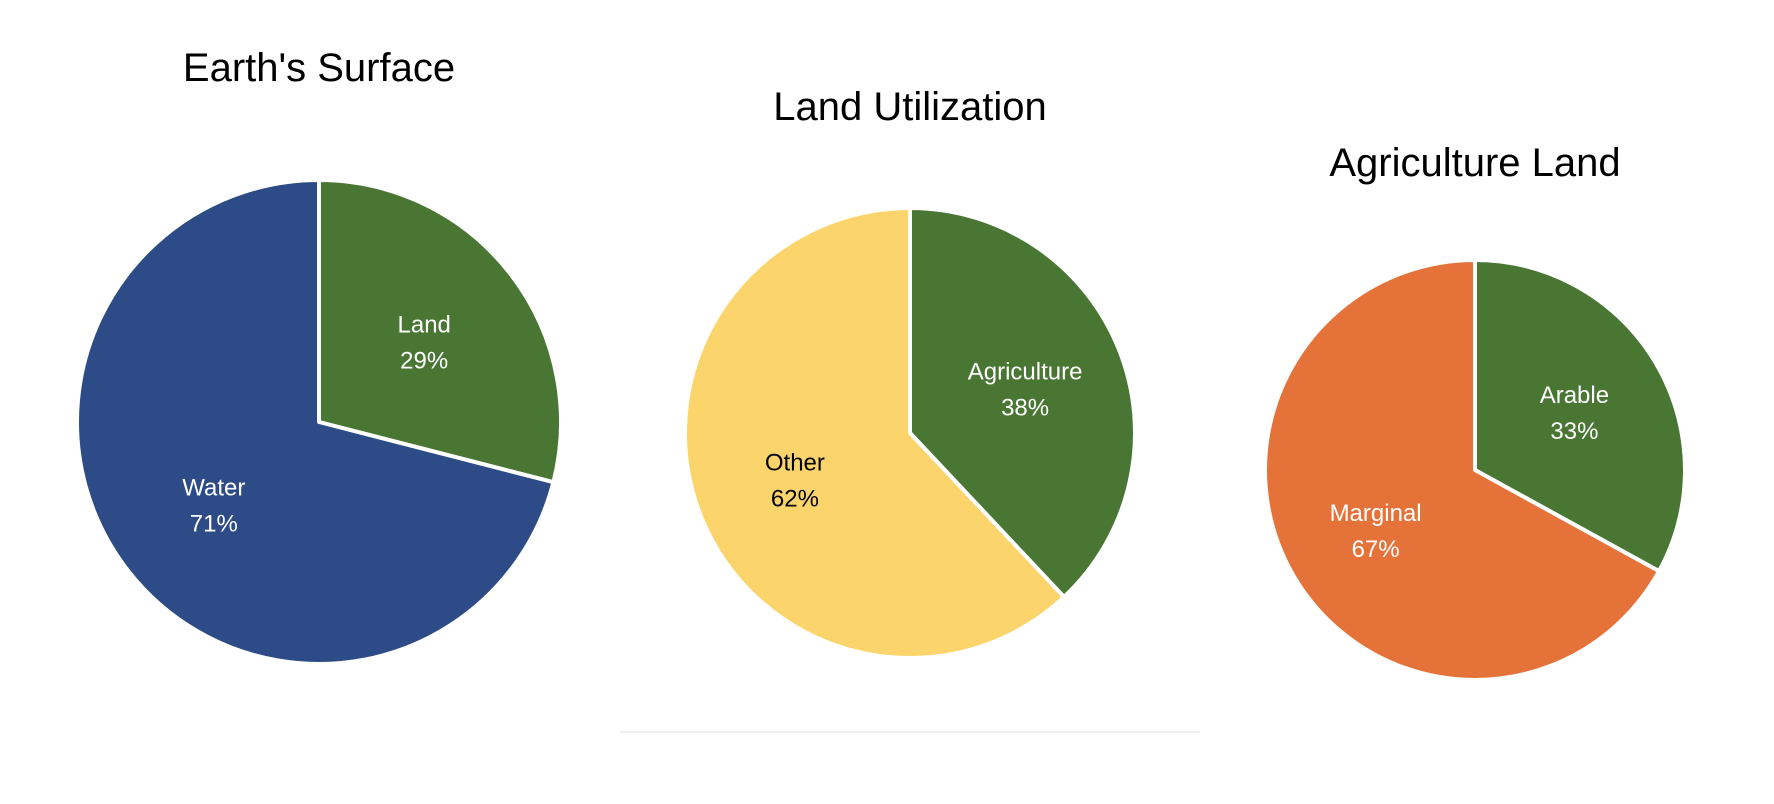 This screenshot has width=1774, height=804. I want to click on pie-labels: Land 29% Water 71%, so click(316, 424).